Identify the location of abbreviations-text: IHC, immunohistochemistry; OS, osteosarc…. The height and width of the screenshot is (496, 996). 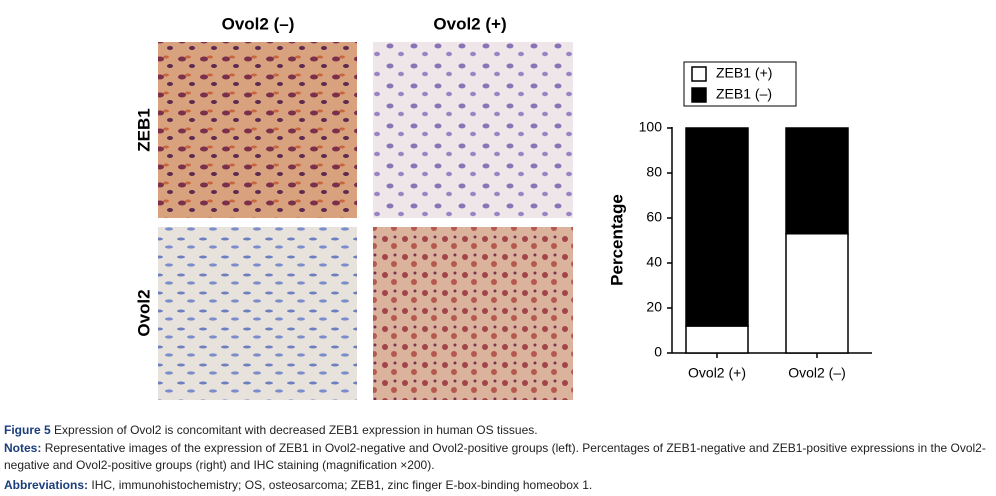
(342, 485).